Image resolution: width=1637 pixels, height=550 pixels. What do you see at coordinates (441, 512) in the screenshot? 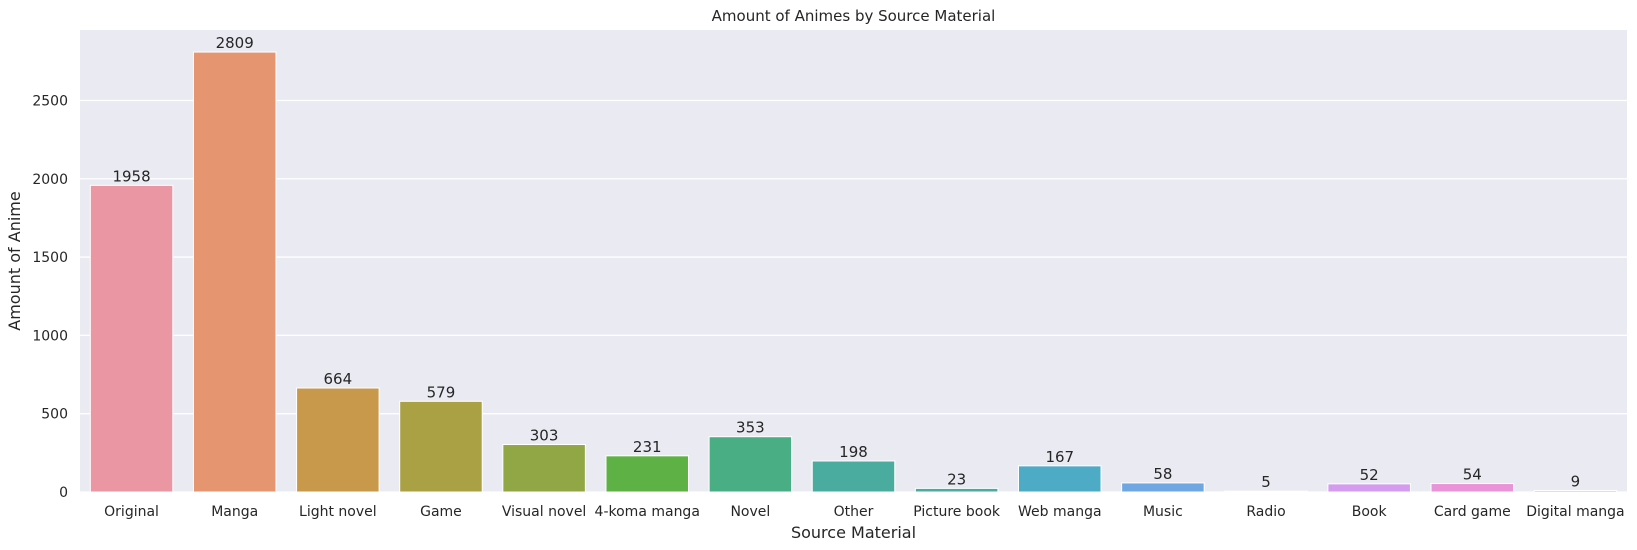
I see `x-tick-label: Game` at bounding box center [441, 512].